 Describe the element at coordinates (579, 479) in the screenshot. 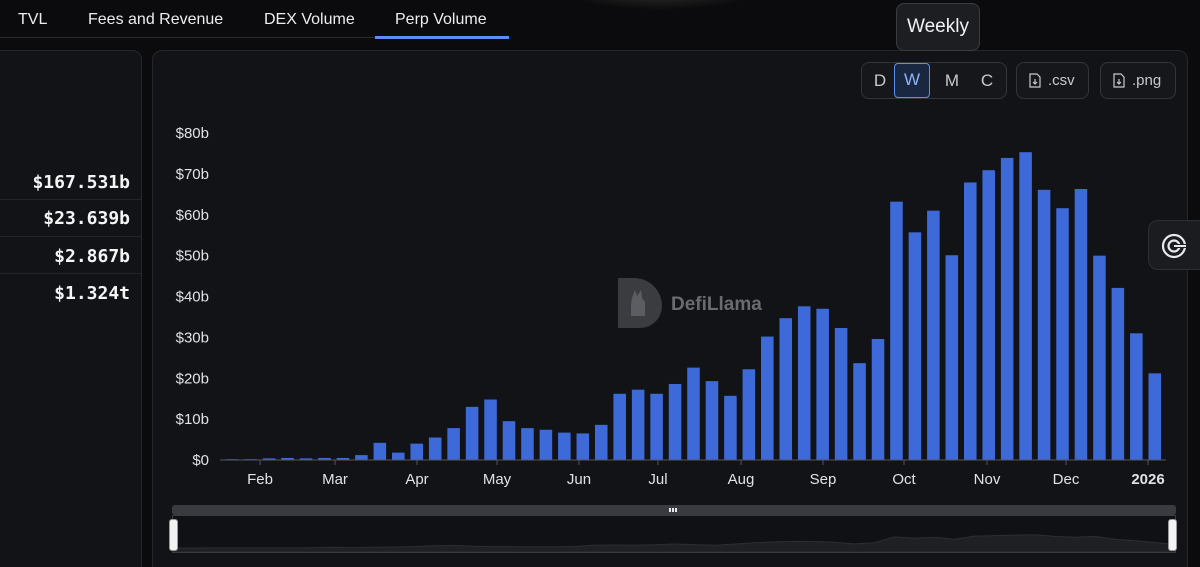

I see `x-tick-label: Jun` at that location.